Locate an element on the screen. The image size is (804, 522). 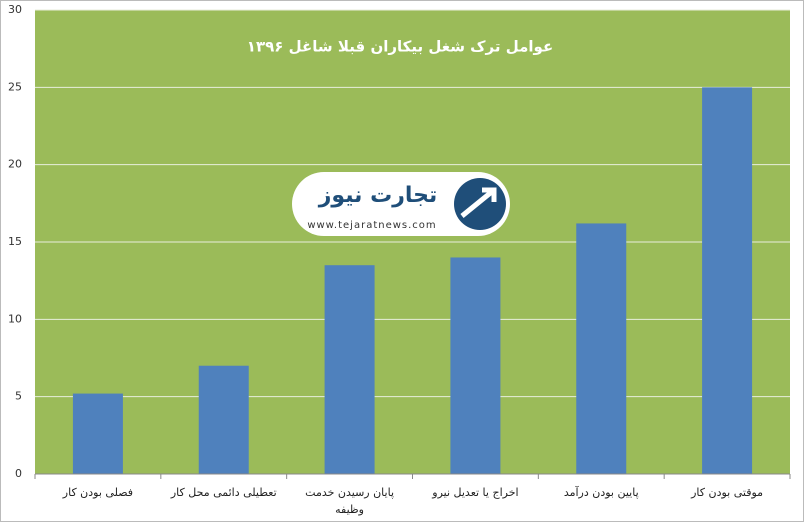
y-tick-label: 0 is located at coordinates (18, 473).